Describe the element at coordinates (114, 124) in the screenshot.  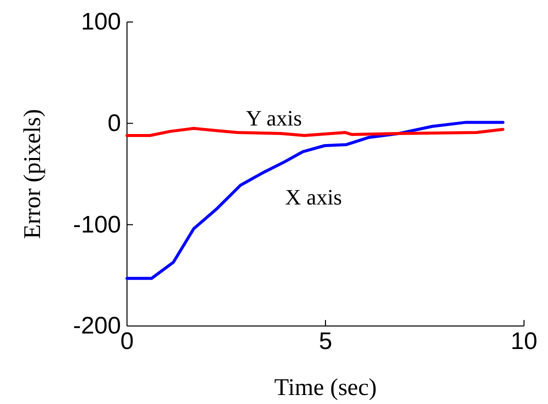
I see `y-tick-label: 0` at that location.